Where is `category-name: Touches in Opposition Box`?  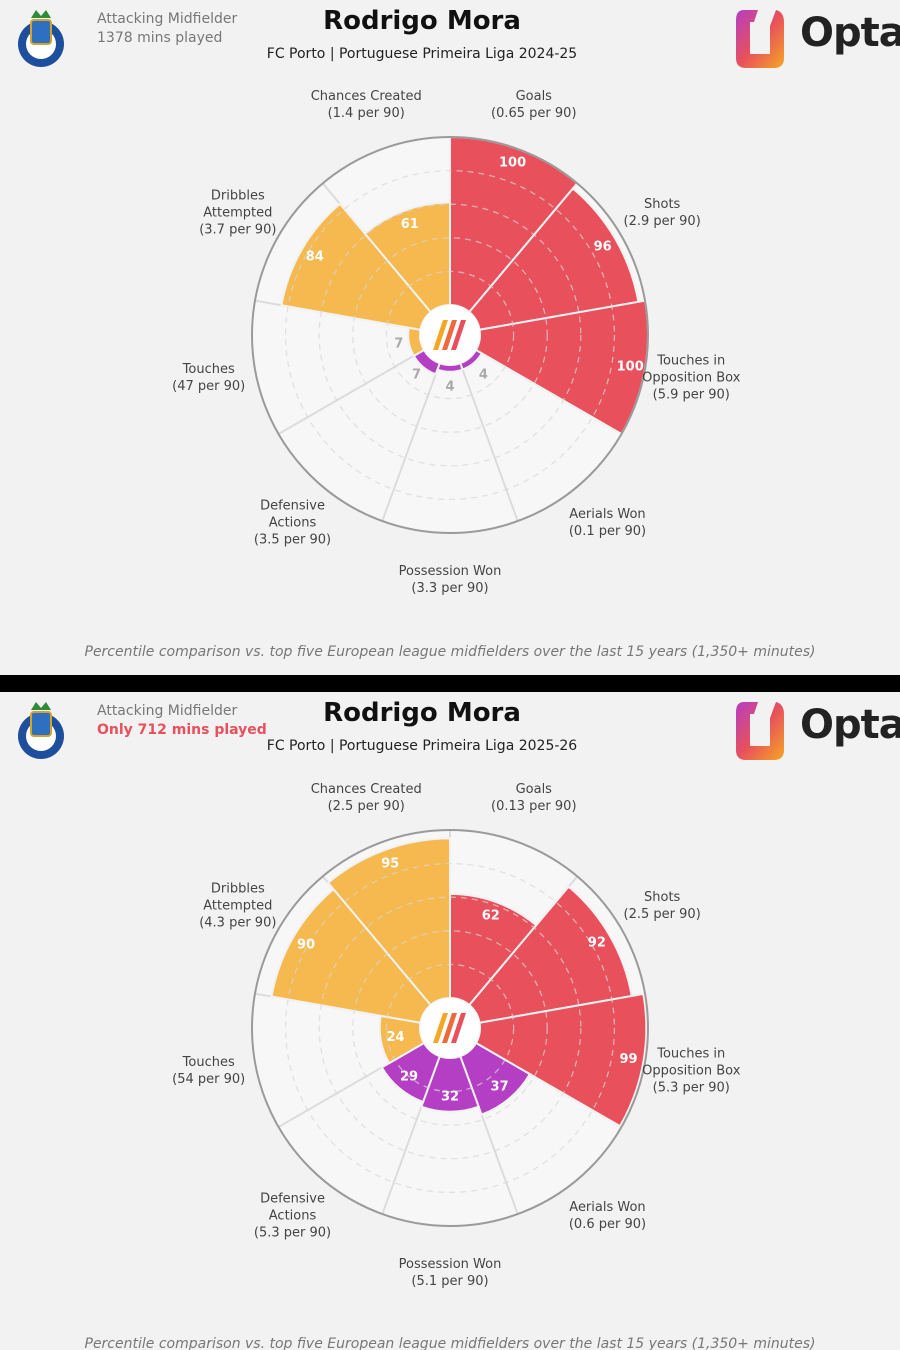
category-name: Touches in Opposition Box is located at coordinates (691, 369).